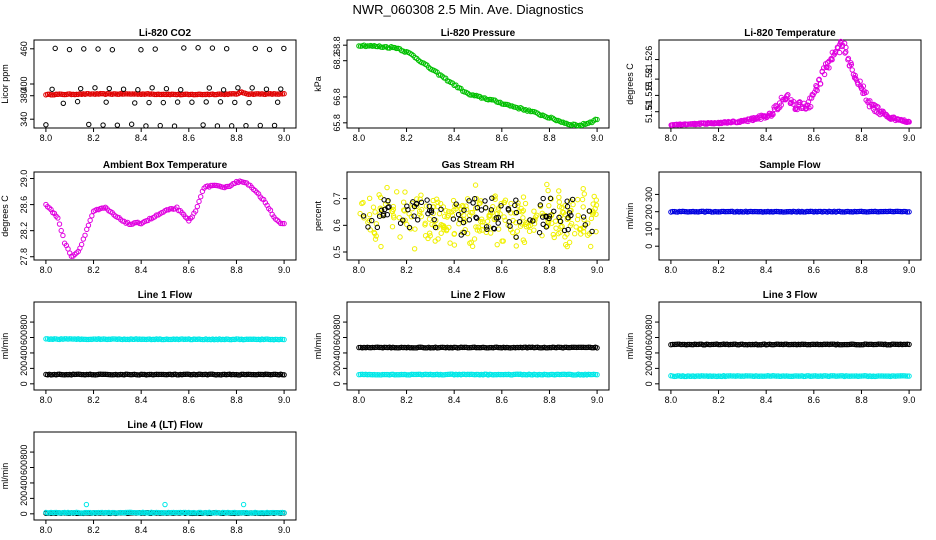  What do you see at coordinates (789, 165) in the screenshot?
I see `chart-title: Sample Flow` at bounding box center [789, 165].